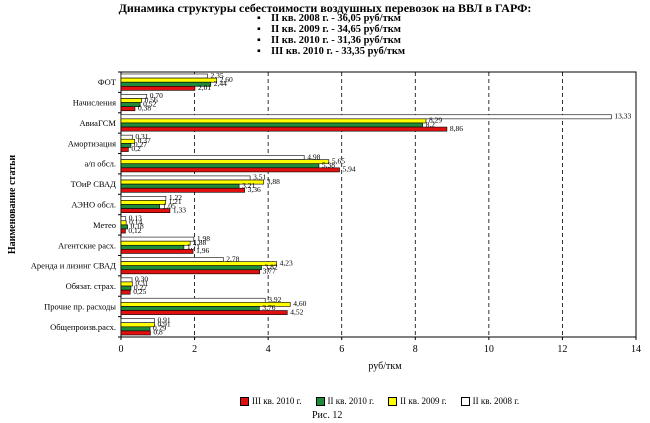 The image size is (650, 423). What do you see at coordinates (271, 401) in the screenshot?
I see `legend-item: III кв. 2010 г.` at bounding box center [271, 401].